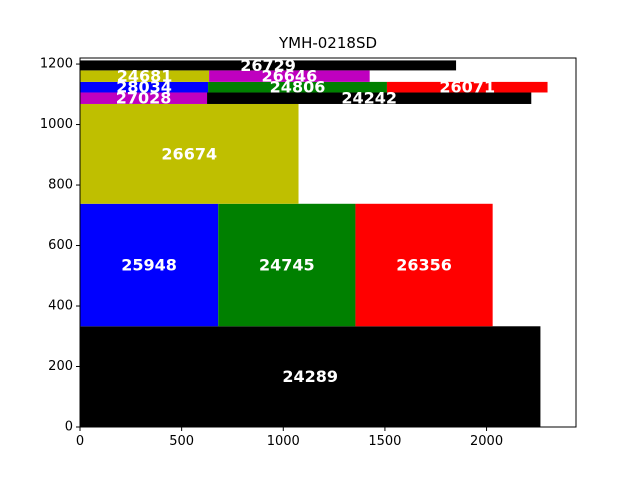 Image resolution: width=640 pixels, height=480 pixels. Describe the element at coordinates (384, 441) in the screenshot. I see `x-tick-label: 1500` at that location.